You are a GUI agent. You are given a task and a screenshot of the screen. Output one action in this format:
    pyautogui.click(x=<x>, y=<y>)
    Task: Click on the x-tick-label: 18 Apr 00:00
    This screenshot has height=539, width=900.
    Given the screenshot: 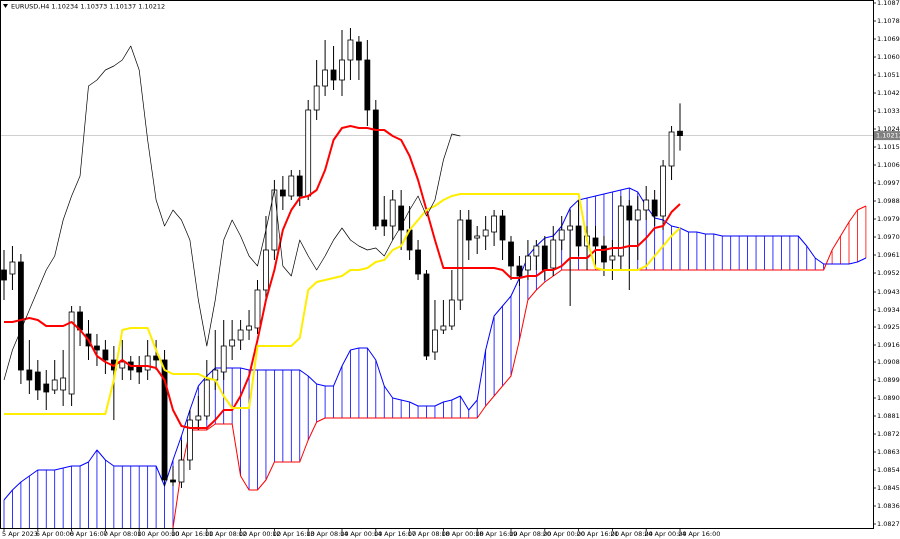 What is the action you would take?
    pyautogui.click(x=462, y=534)
    